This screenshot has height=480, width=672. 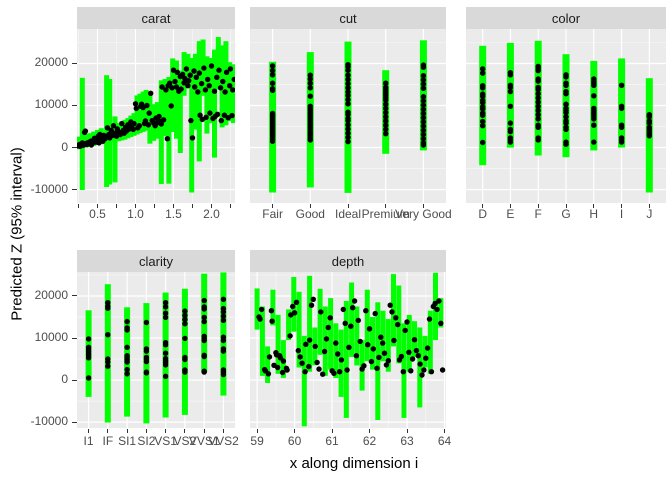 What do you see at coordinates (566, 18) in the screenshot?
I see `facet-strip-label: color` at bounding box center [566, 18].